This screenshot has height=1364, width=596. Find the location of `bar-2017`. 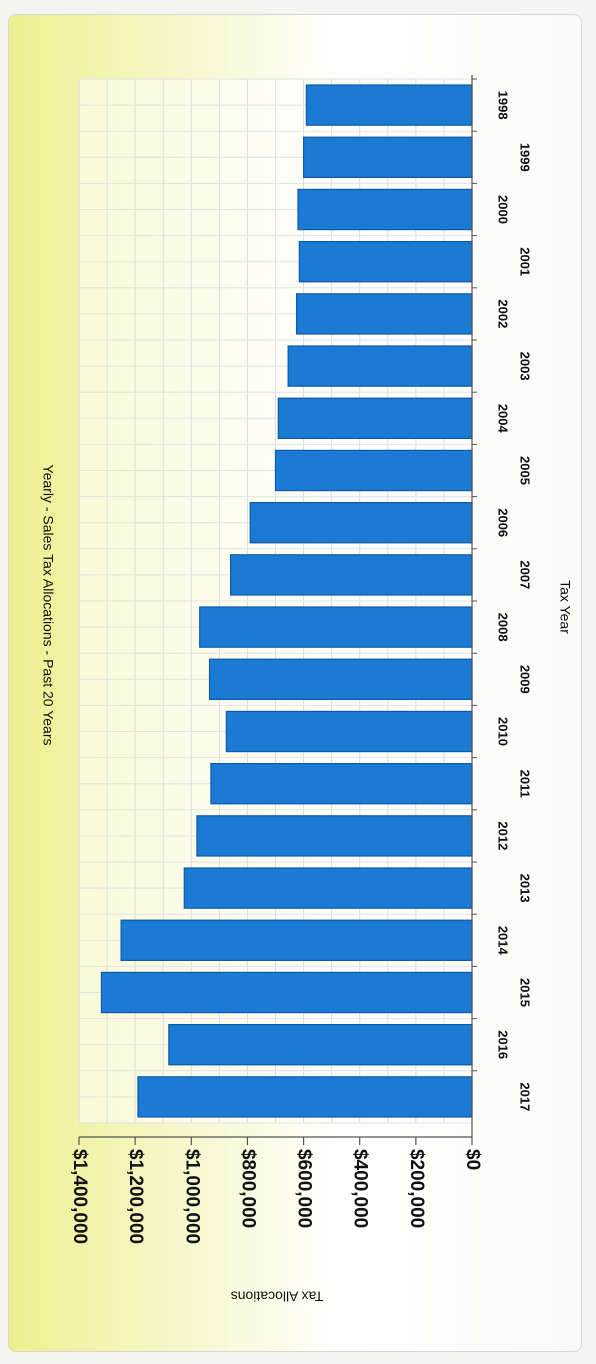

bar-2017 is located at coordinates (305, 1097).